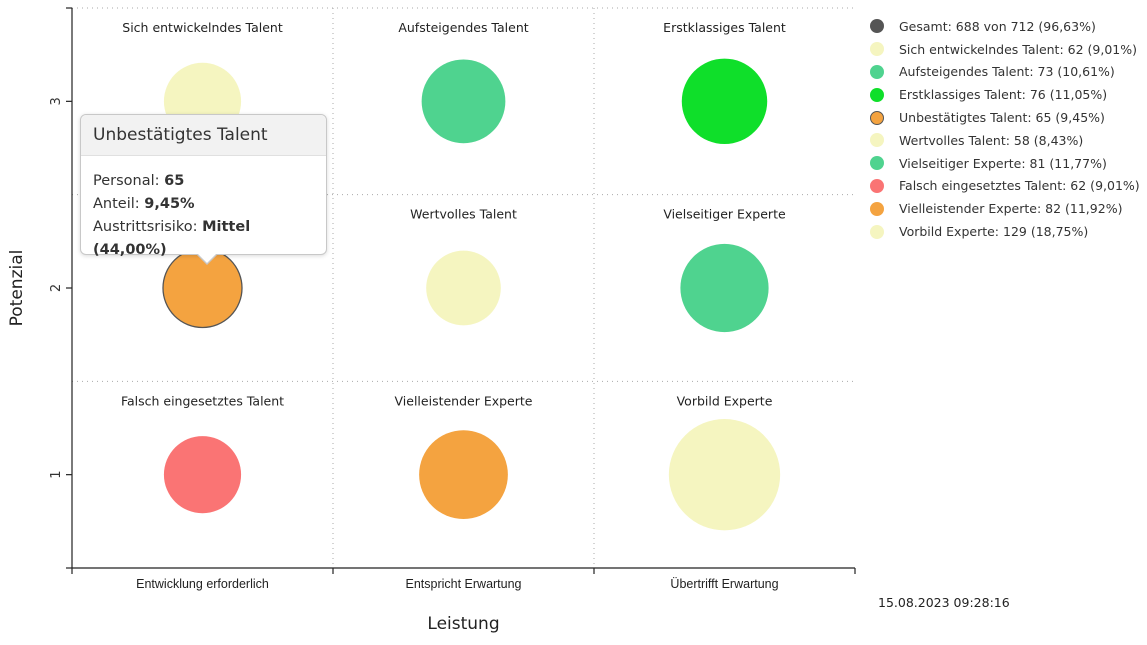 This screenshot has height=645, width=1147. I want to click on legend-label: Sich entwickelndes Talent: 62 (9,01%), so click(1018, 49).